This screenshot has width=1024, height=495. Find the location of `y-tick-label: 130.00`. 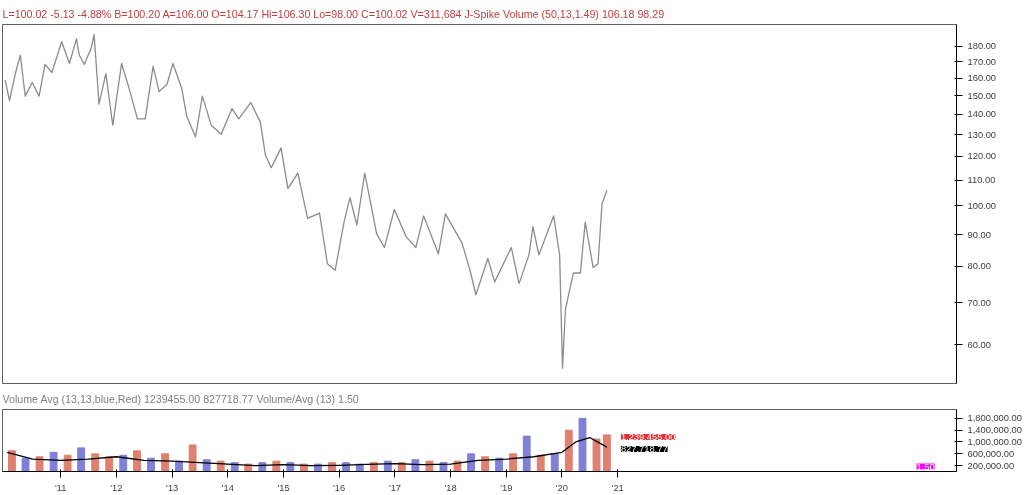

y-tick-label: 130.00 is located at coordinates (982, 134).